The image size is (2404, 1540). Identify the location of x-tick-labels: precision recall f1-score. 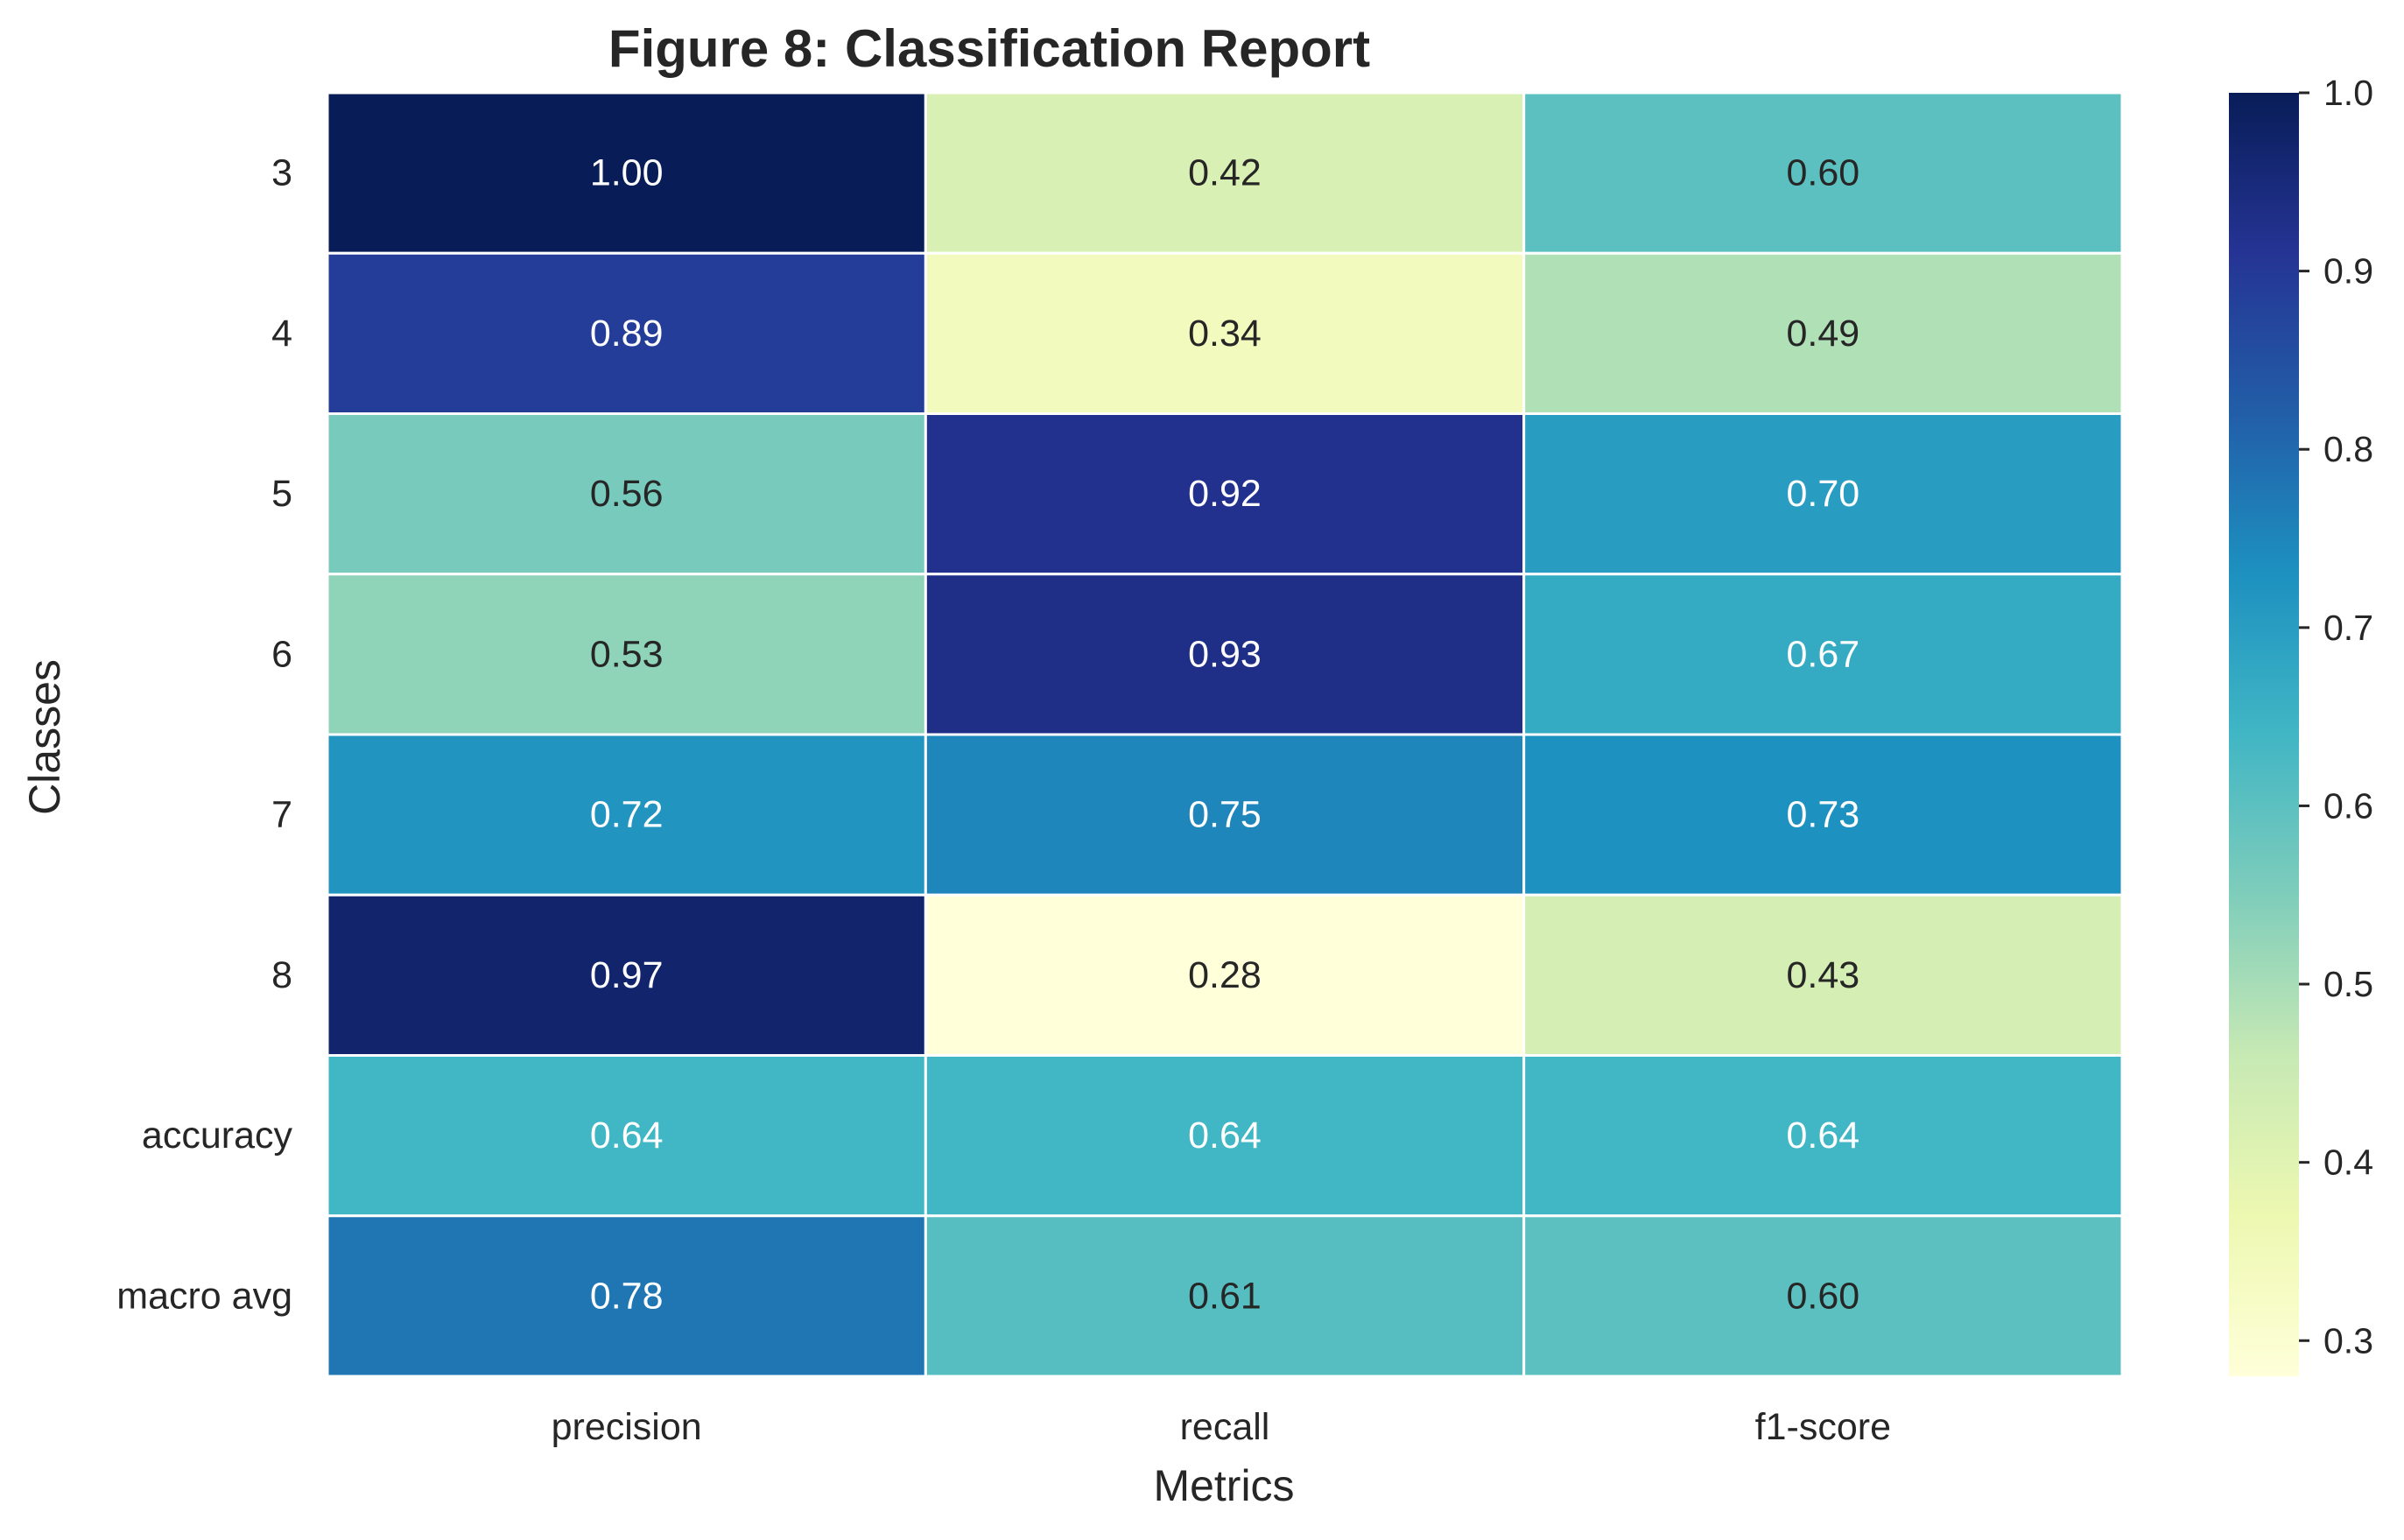
(1221, 1427).